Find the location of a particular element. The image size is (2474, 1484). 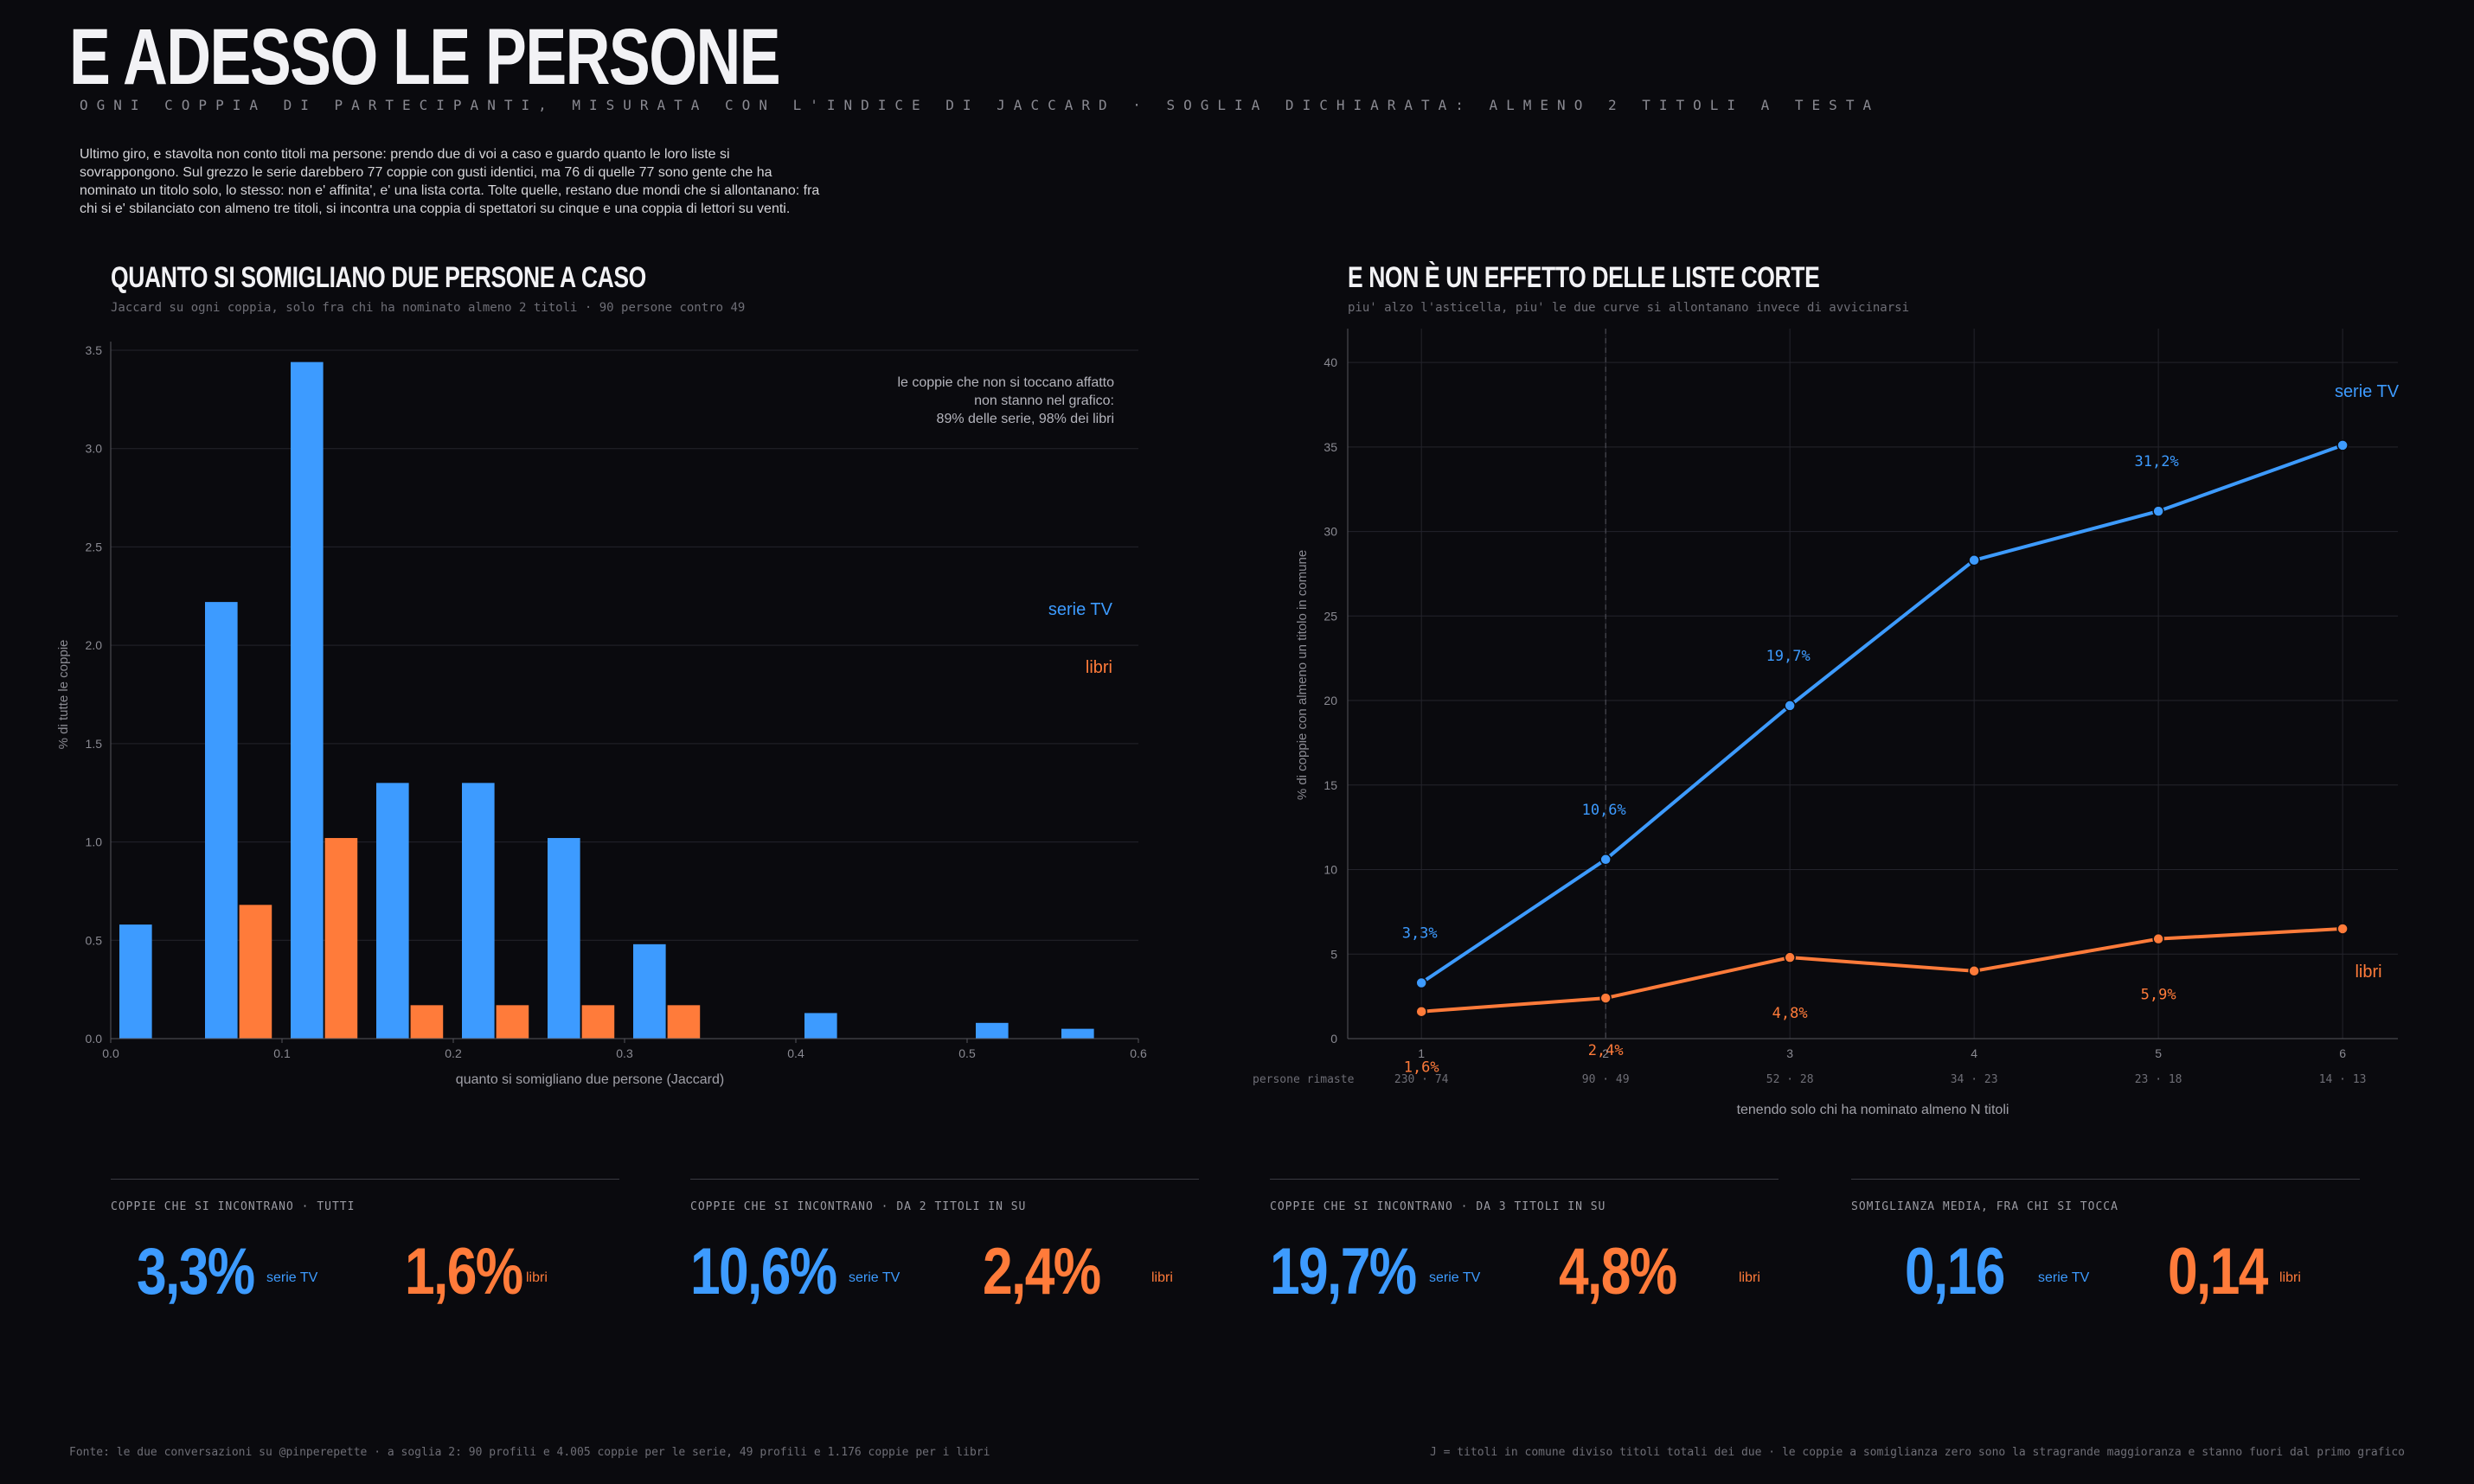

chart1-xtick: 0.5 is located at coordinates (967, 1053).